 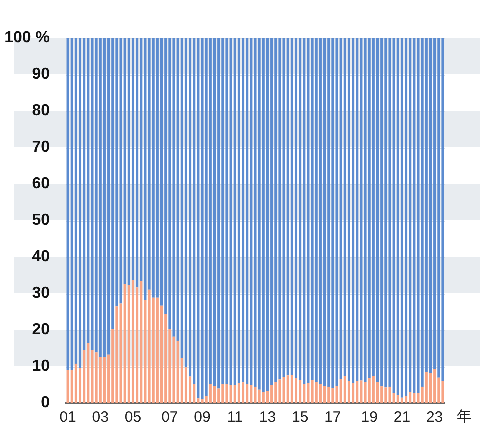 What do you see at coordinates (464, 417) in the screenshot?
I see `x-axis-title: 年` at bounding box center [464, 417].